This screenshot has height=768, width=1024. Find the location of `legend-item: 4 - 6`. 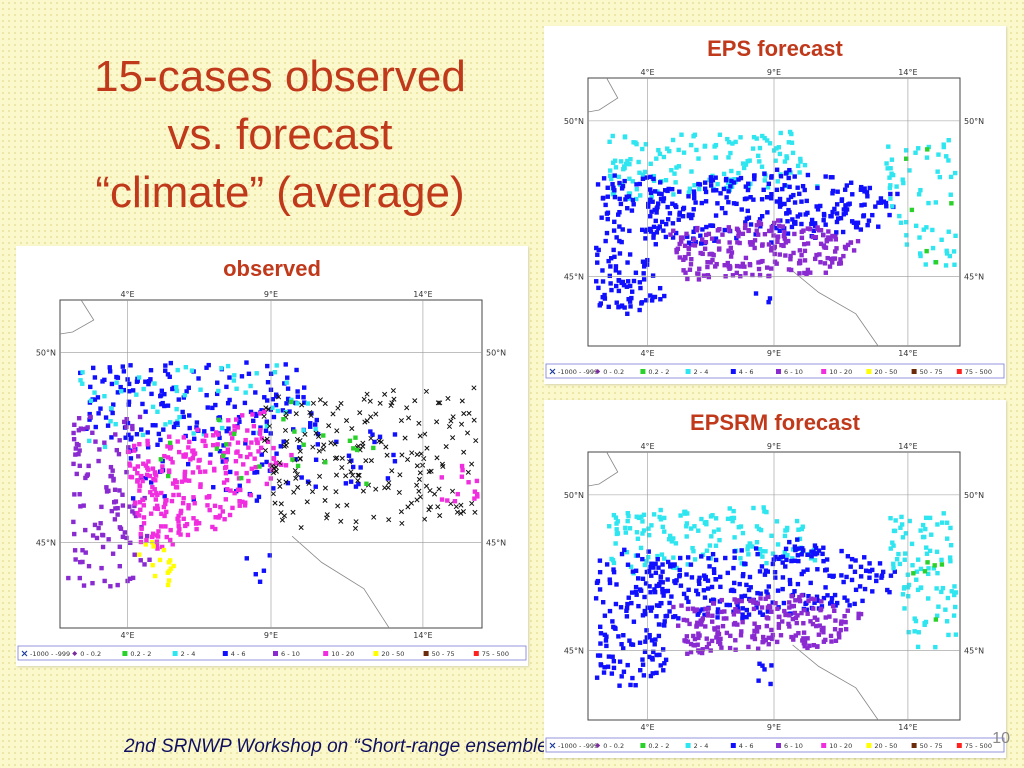

legend-item: 4 - 6 is located at coordinates (742, 372).